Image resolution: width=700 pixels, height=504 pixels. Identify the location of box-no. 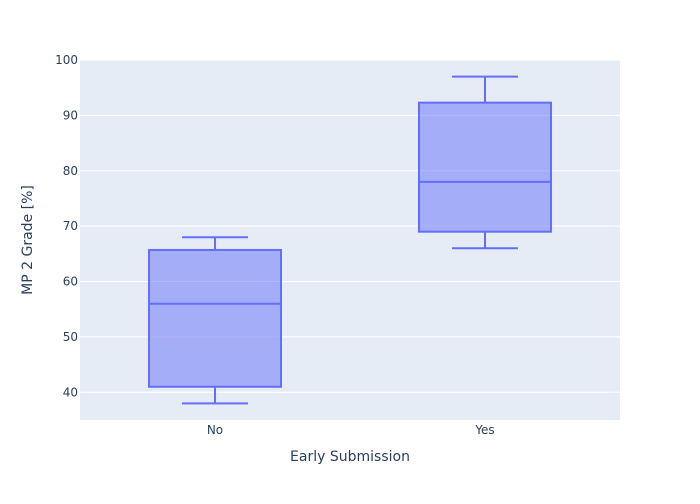
(215, 320).